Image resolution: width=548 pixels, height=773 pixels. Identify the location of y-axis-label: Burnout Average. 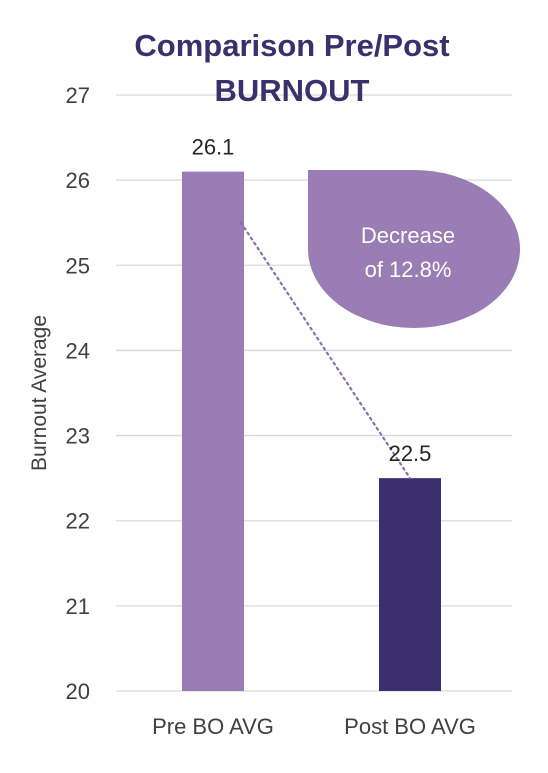
(39, 393).